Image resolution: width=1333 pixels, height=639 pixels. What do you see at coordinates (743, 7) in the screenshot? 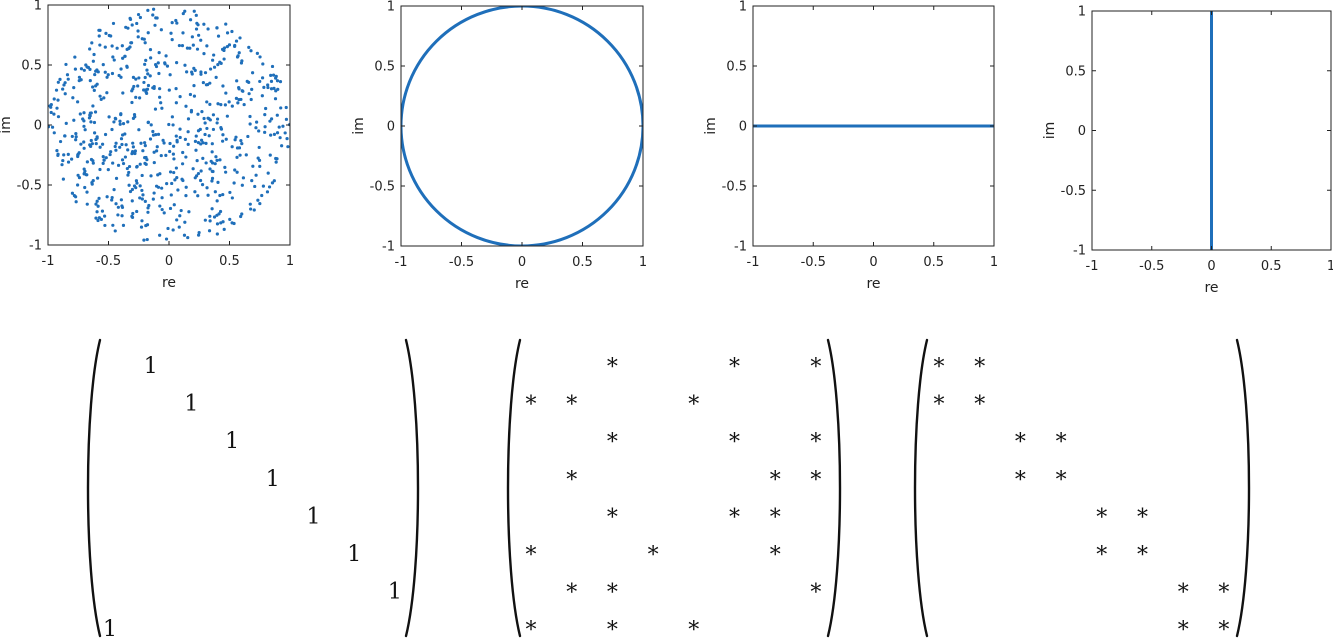
I see `y-tick-label: 1` at bounding box center [743, 7].